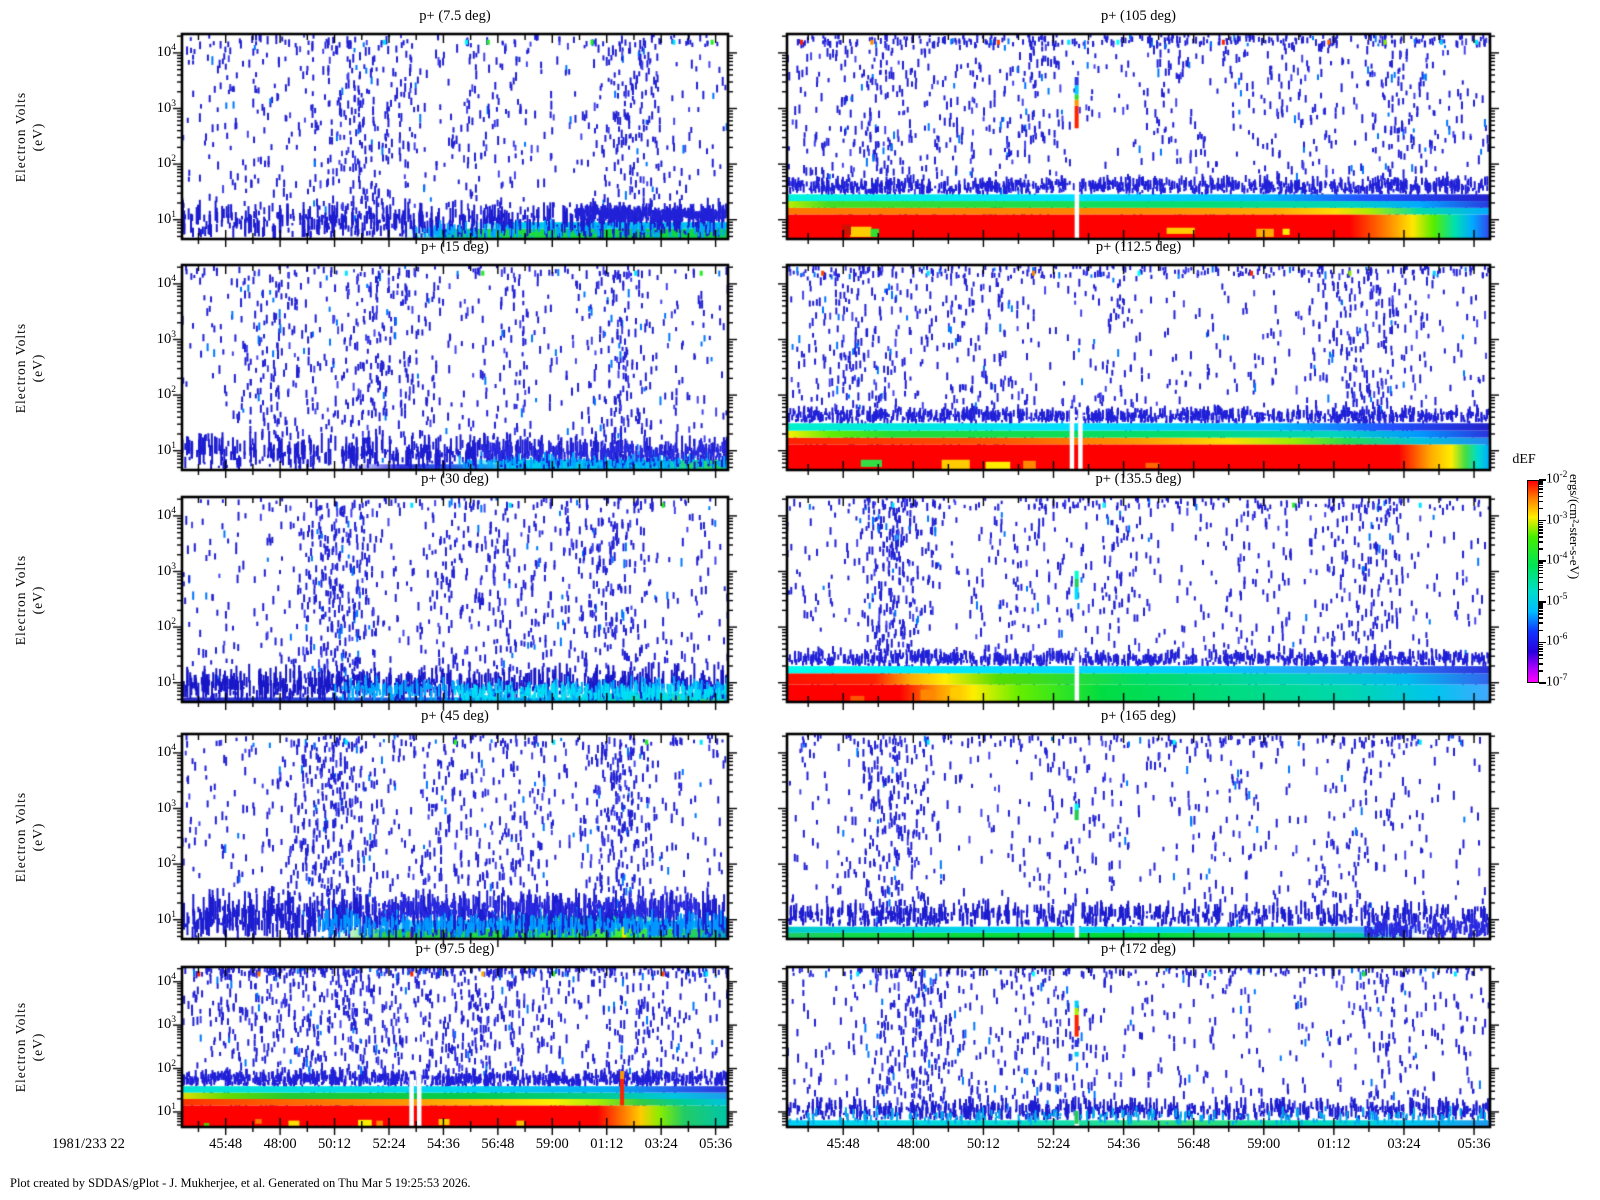  Describe the element at coordinates (913, 1144) in the screenshot. I see `x-tick-label: 48:00` at that location.